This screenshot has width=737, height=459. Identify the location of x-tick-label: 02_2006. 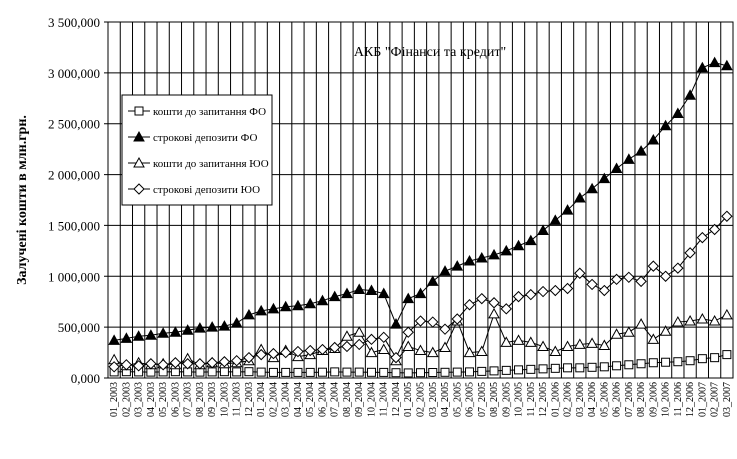
(568, 399).